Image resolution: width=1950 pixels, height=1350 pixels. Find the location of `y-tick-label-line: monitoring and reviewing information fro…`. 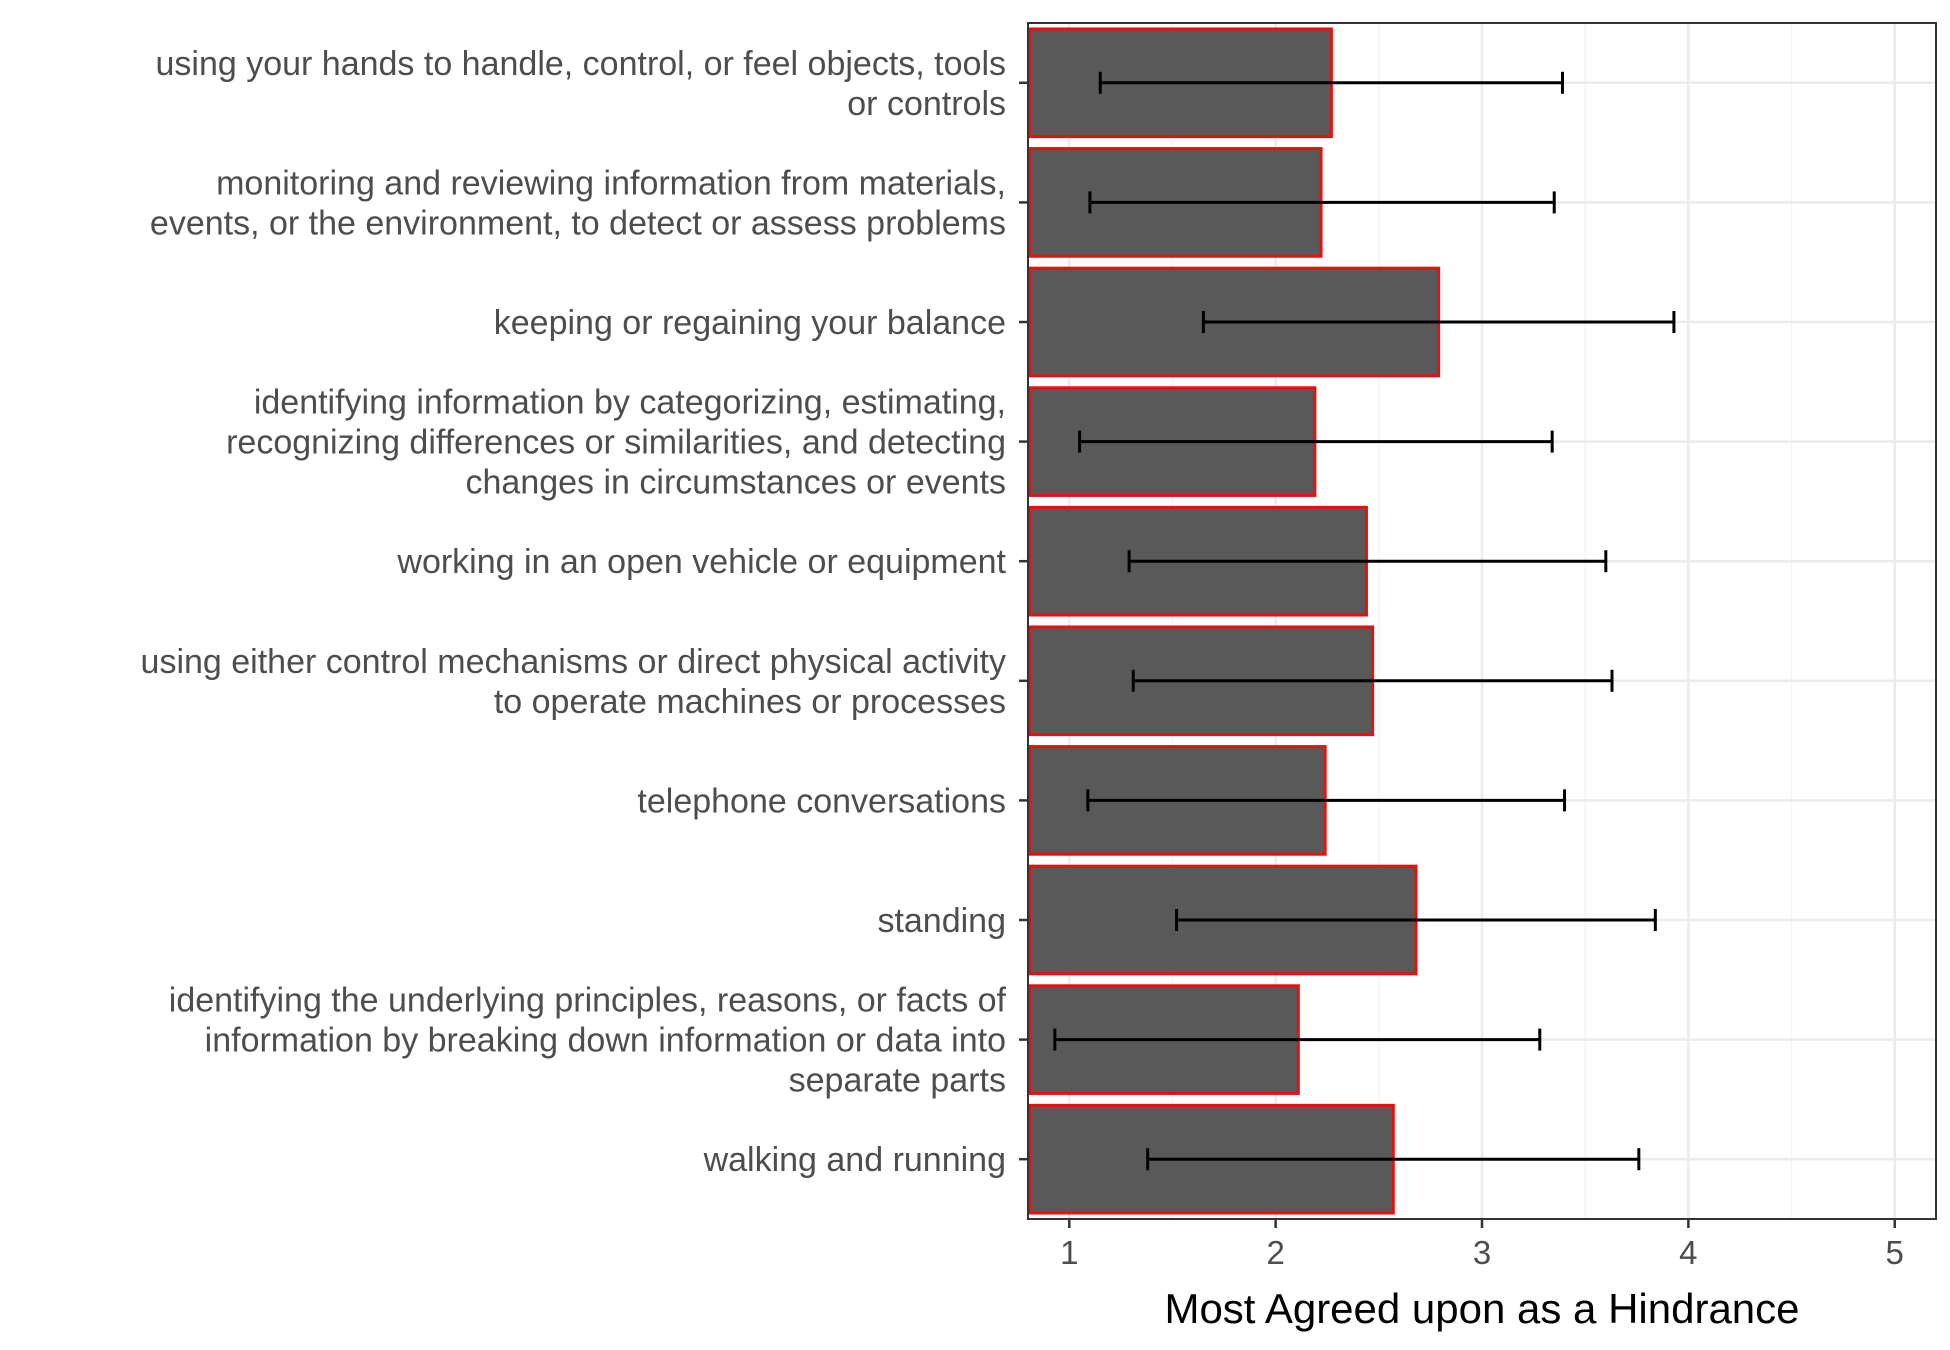

y-tick-label-line: monitoring and reviewing information fro… is located at coordinates (611, 183).